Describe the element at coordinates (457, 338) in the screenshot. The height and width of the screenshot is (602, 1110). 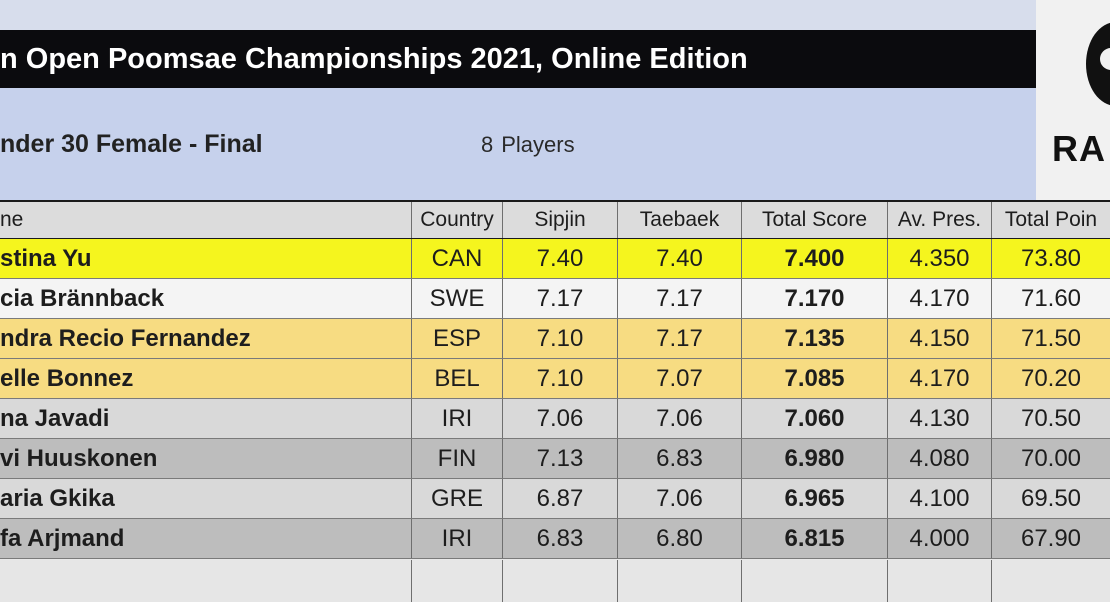
I see `country-code: ESP` at that location.